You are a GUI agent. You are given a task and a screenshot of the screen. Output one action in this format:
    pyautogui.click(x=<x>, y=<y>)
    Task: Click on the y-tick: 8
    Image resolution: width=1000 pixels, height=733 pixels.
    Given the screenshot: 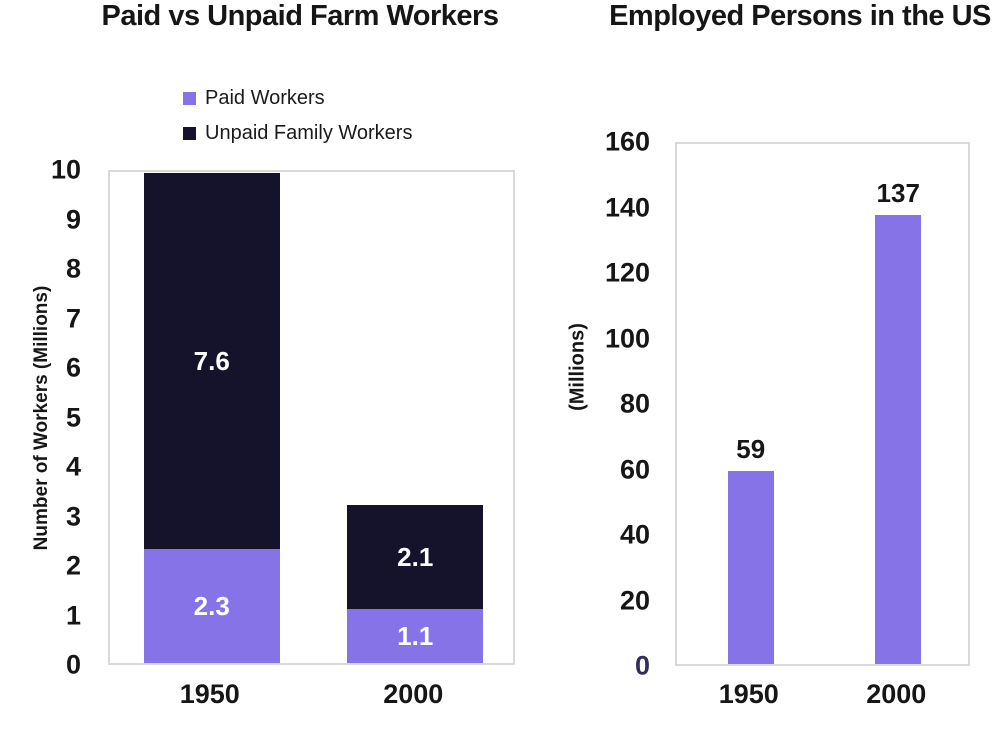 What is the action you would take?
    pyautogui.click(x=73, y=268)
    